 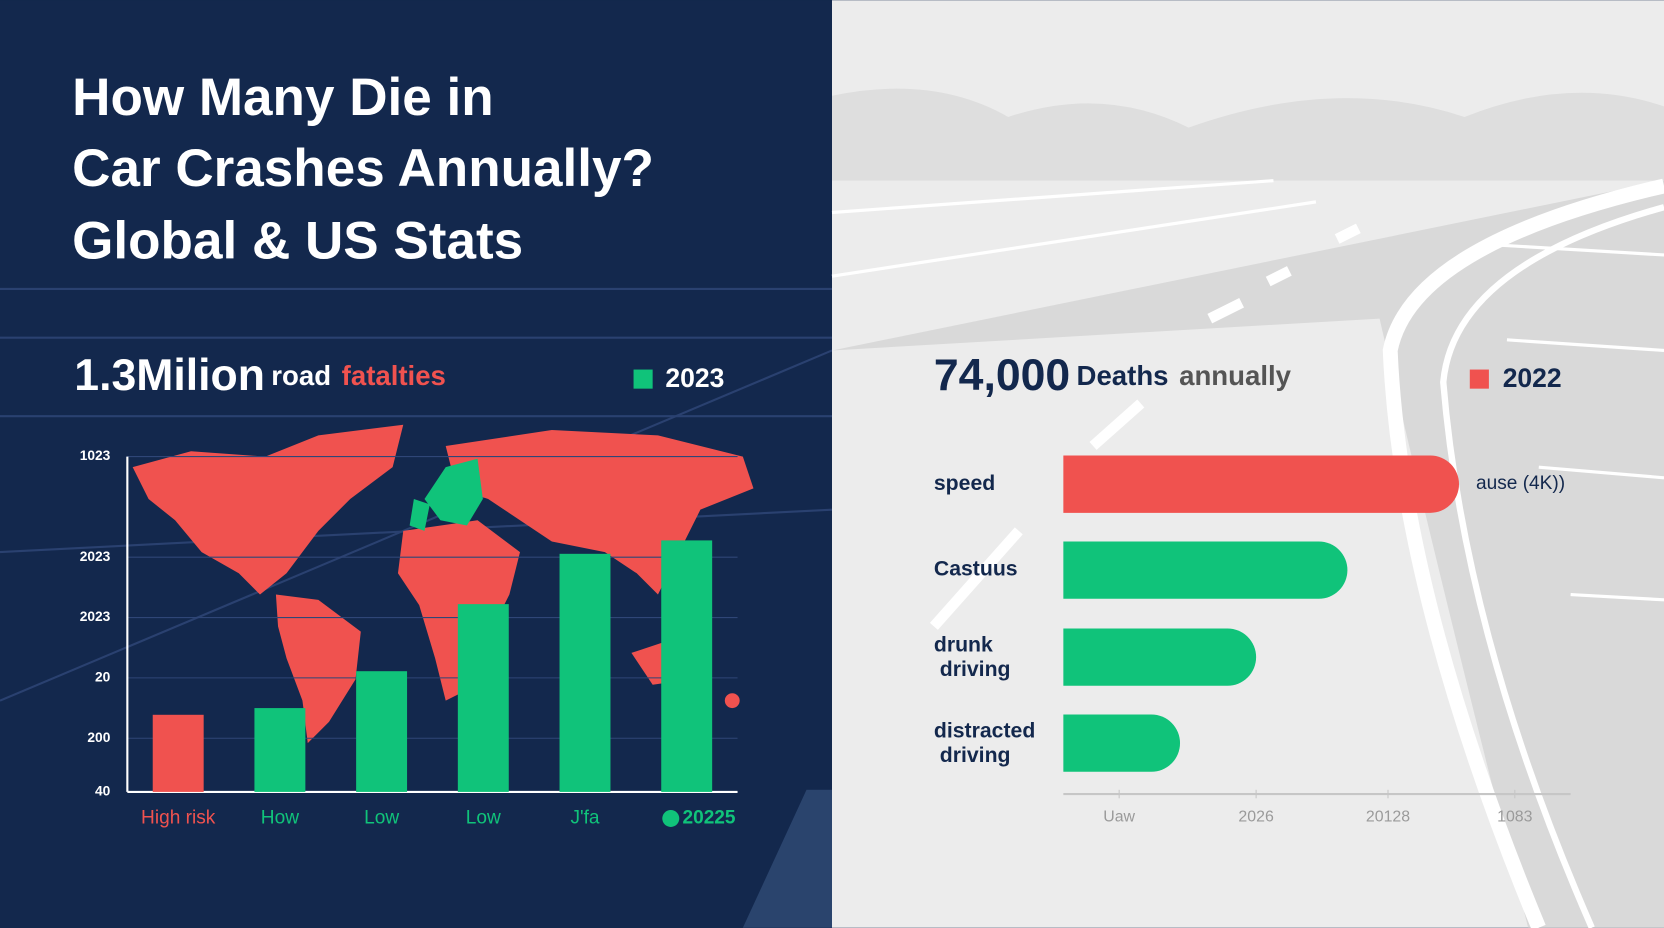 What do you see at coordinates (1145, 426) in the screenshot?
I see `lane-marks` at bounding box center [1145, 426].